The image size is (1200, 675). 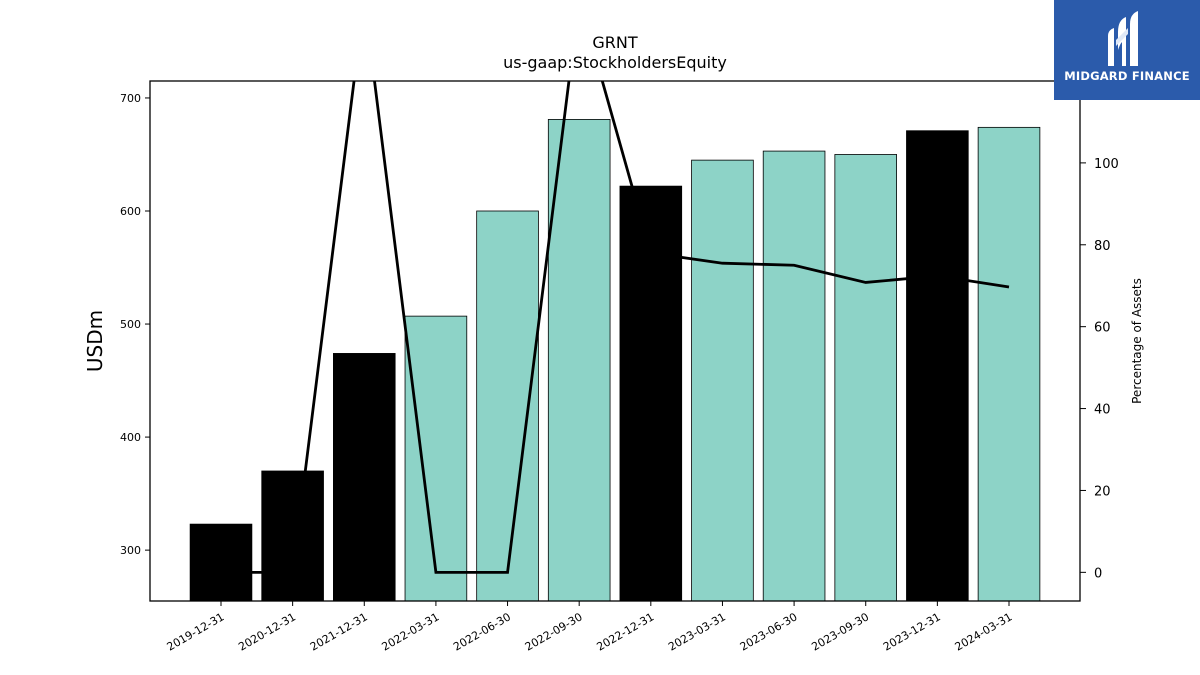 I want to click on y-tick-label: 300, so click(x=130, y=550).